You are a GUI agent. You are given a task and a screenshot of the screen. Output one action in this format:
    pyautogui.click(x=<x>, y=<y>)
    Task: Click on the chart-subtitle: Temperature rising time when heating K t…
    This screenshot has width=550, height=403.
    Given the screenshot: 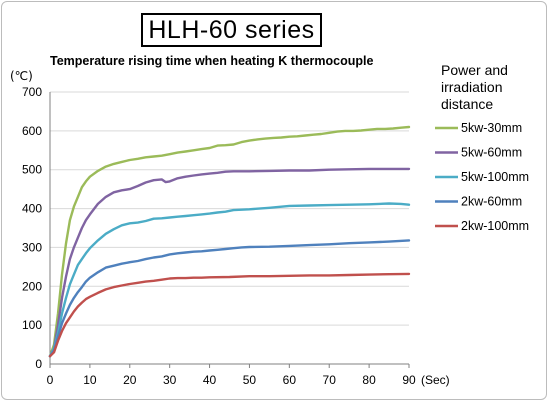 What is the action you would take?
    pyautogui.click(x=211, y=61)
    